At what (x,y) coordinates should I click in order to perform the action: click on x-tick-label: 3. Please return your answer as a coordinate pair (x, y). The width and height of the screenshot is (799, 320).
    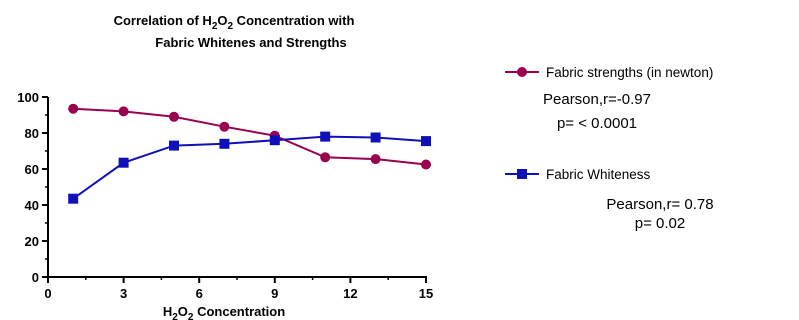
    Looking at the image, I should click on (123, 293).